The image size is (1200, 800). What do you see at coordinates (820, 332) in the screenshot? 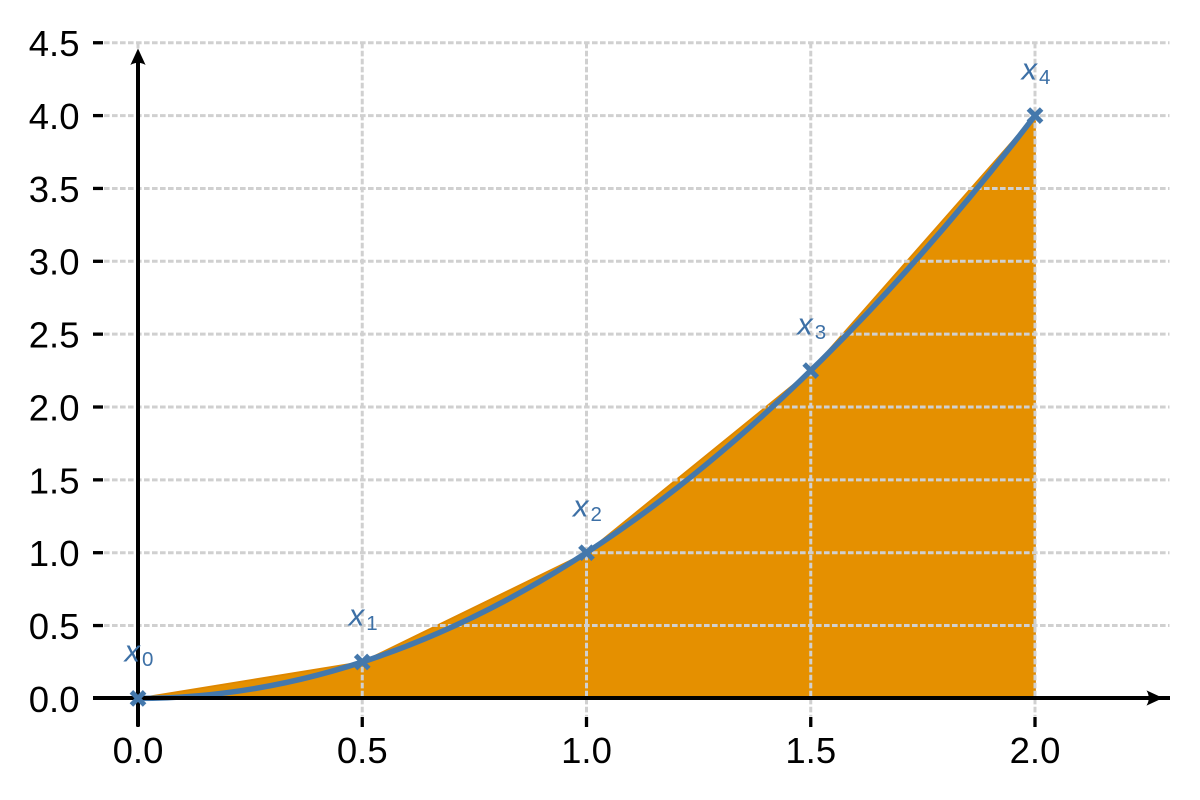
I see `svg-text: 3` at bounding box center [820, 332].